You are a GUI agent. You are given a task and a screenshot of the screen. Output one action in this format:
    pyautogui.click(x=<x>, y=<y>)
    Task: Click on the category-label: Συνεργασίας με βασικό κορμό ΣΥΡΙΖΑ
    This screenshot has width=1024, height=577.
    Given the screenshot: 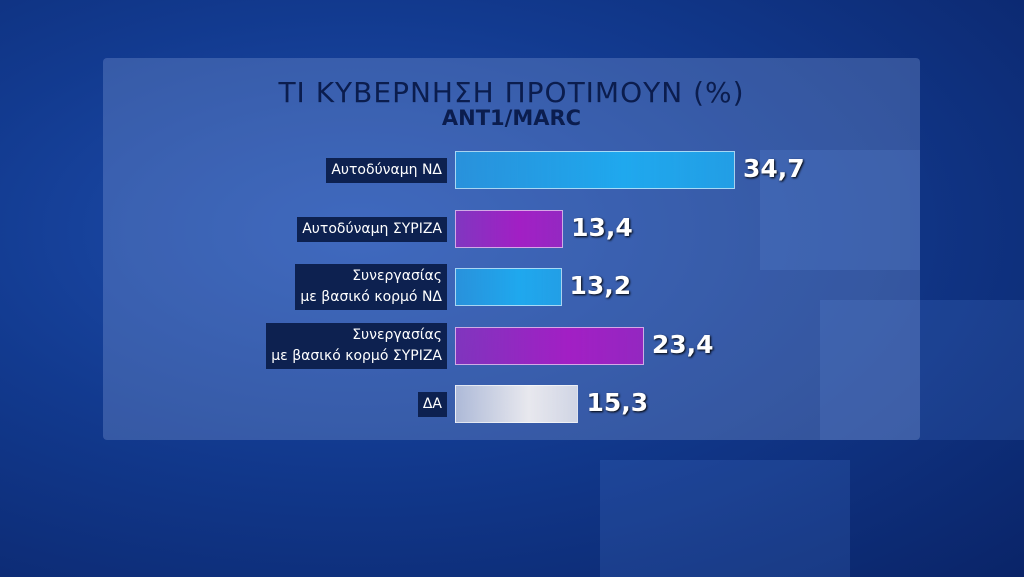 What is the action you would take?
    pyautogui.click(x=356, y=346)
    